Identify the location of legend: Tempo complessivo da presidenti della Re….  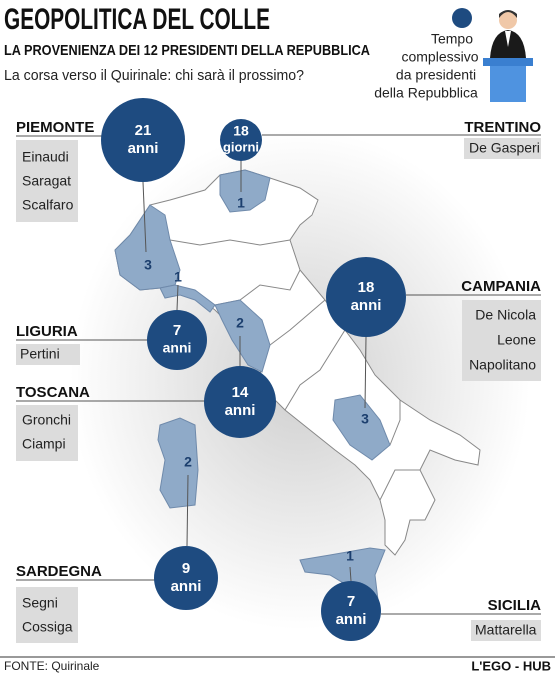
(426, 66).